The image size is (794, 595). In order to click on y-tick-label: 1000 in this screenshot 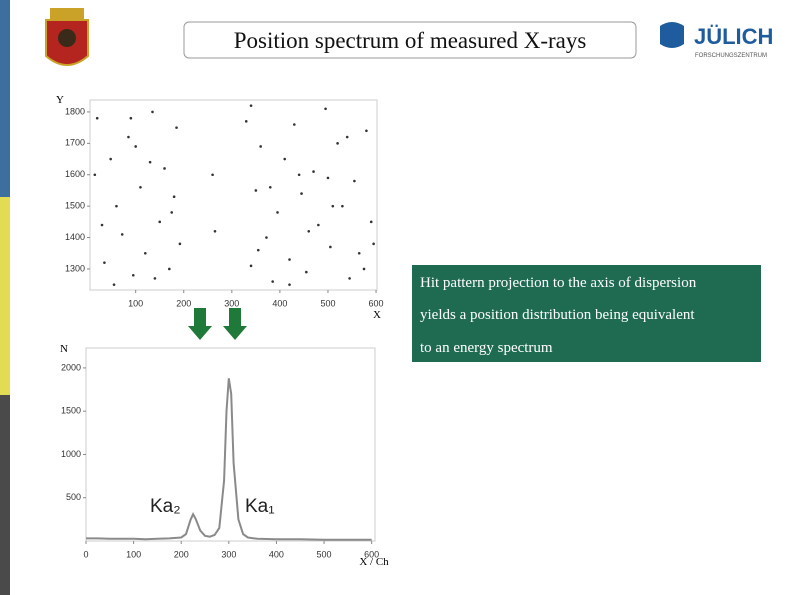, I will do `click(71, 454)`.